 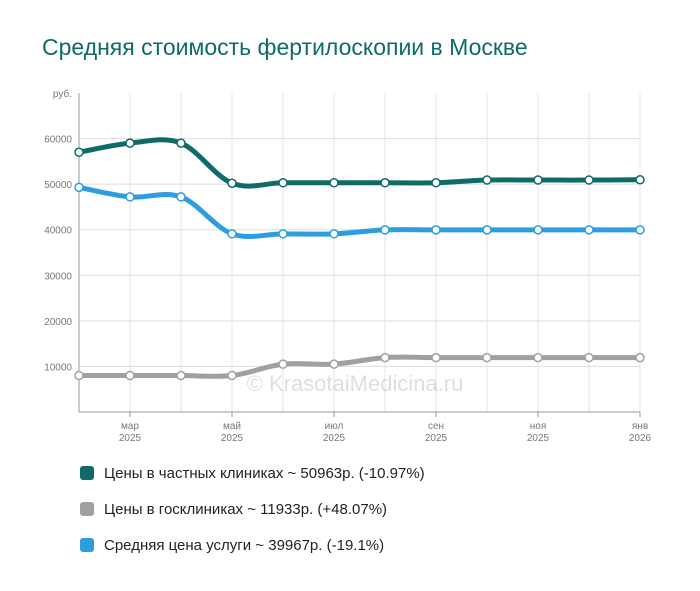 What do you see at coordinates (232, 426) in the screenshot?
I see `x-tick-label-month: май` at bounding box center [232, 426].